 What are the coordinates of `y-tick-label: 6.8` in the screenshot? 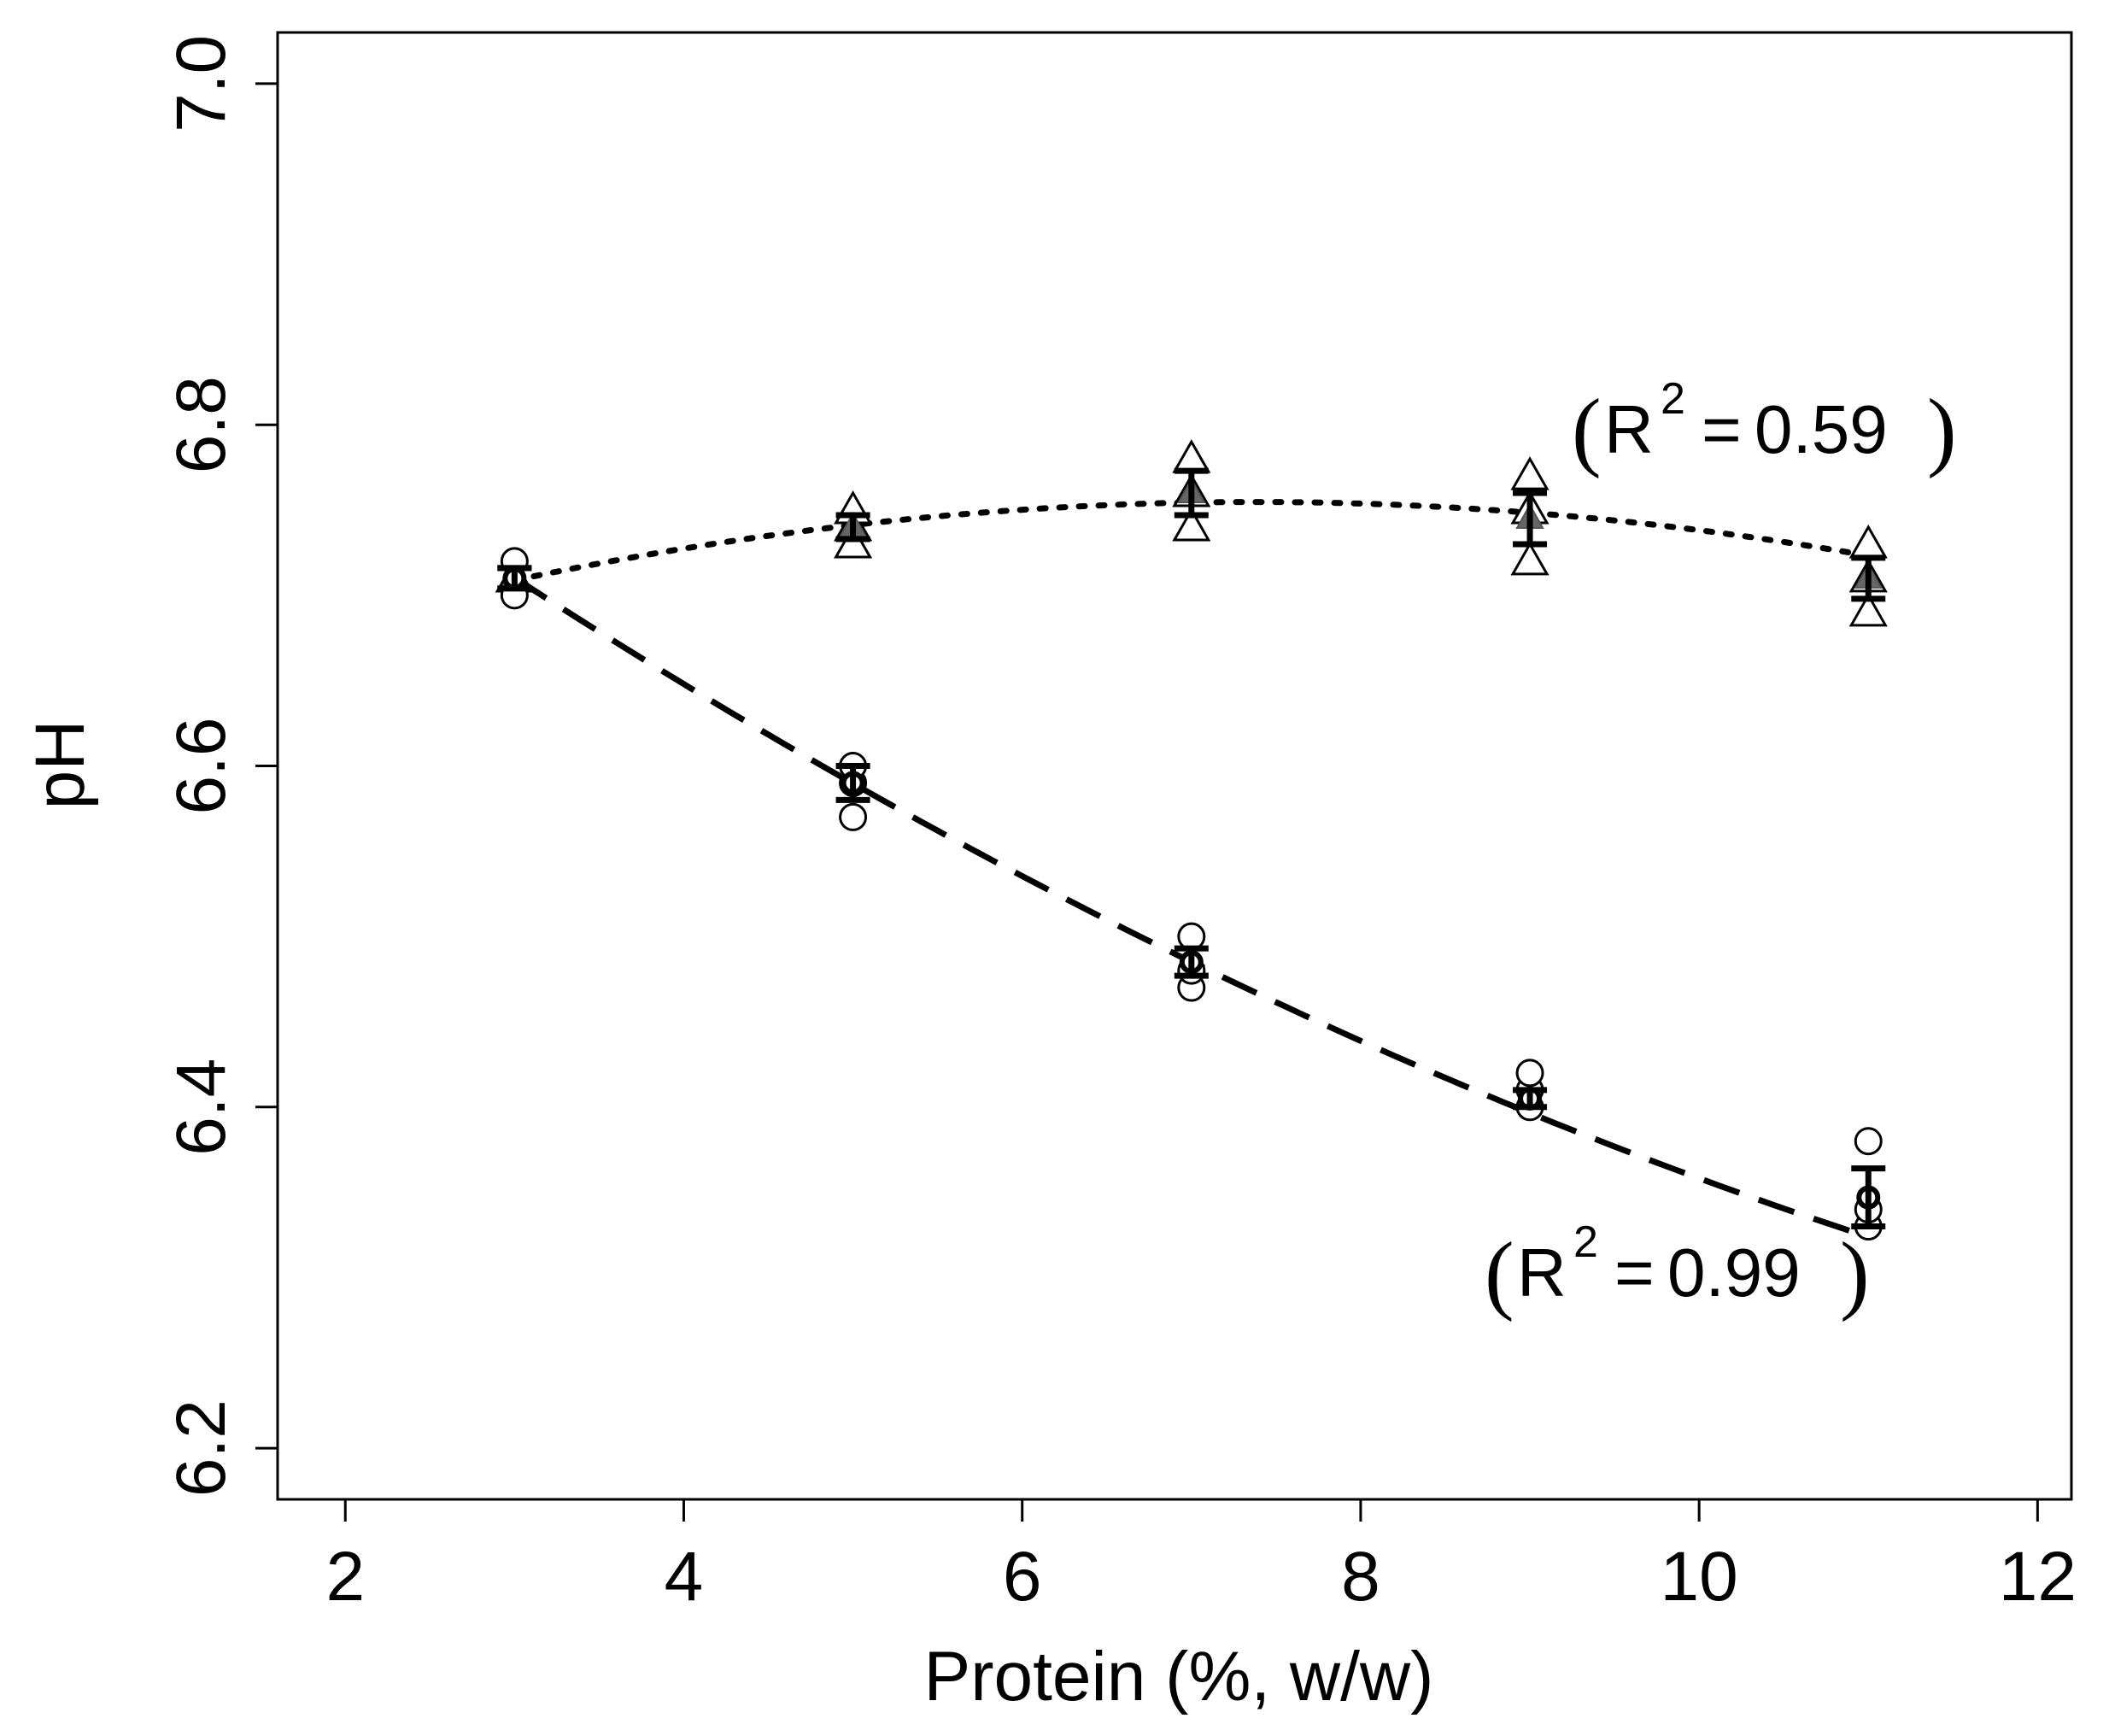 It's located at (201, 424).